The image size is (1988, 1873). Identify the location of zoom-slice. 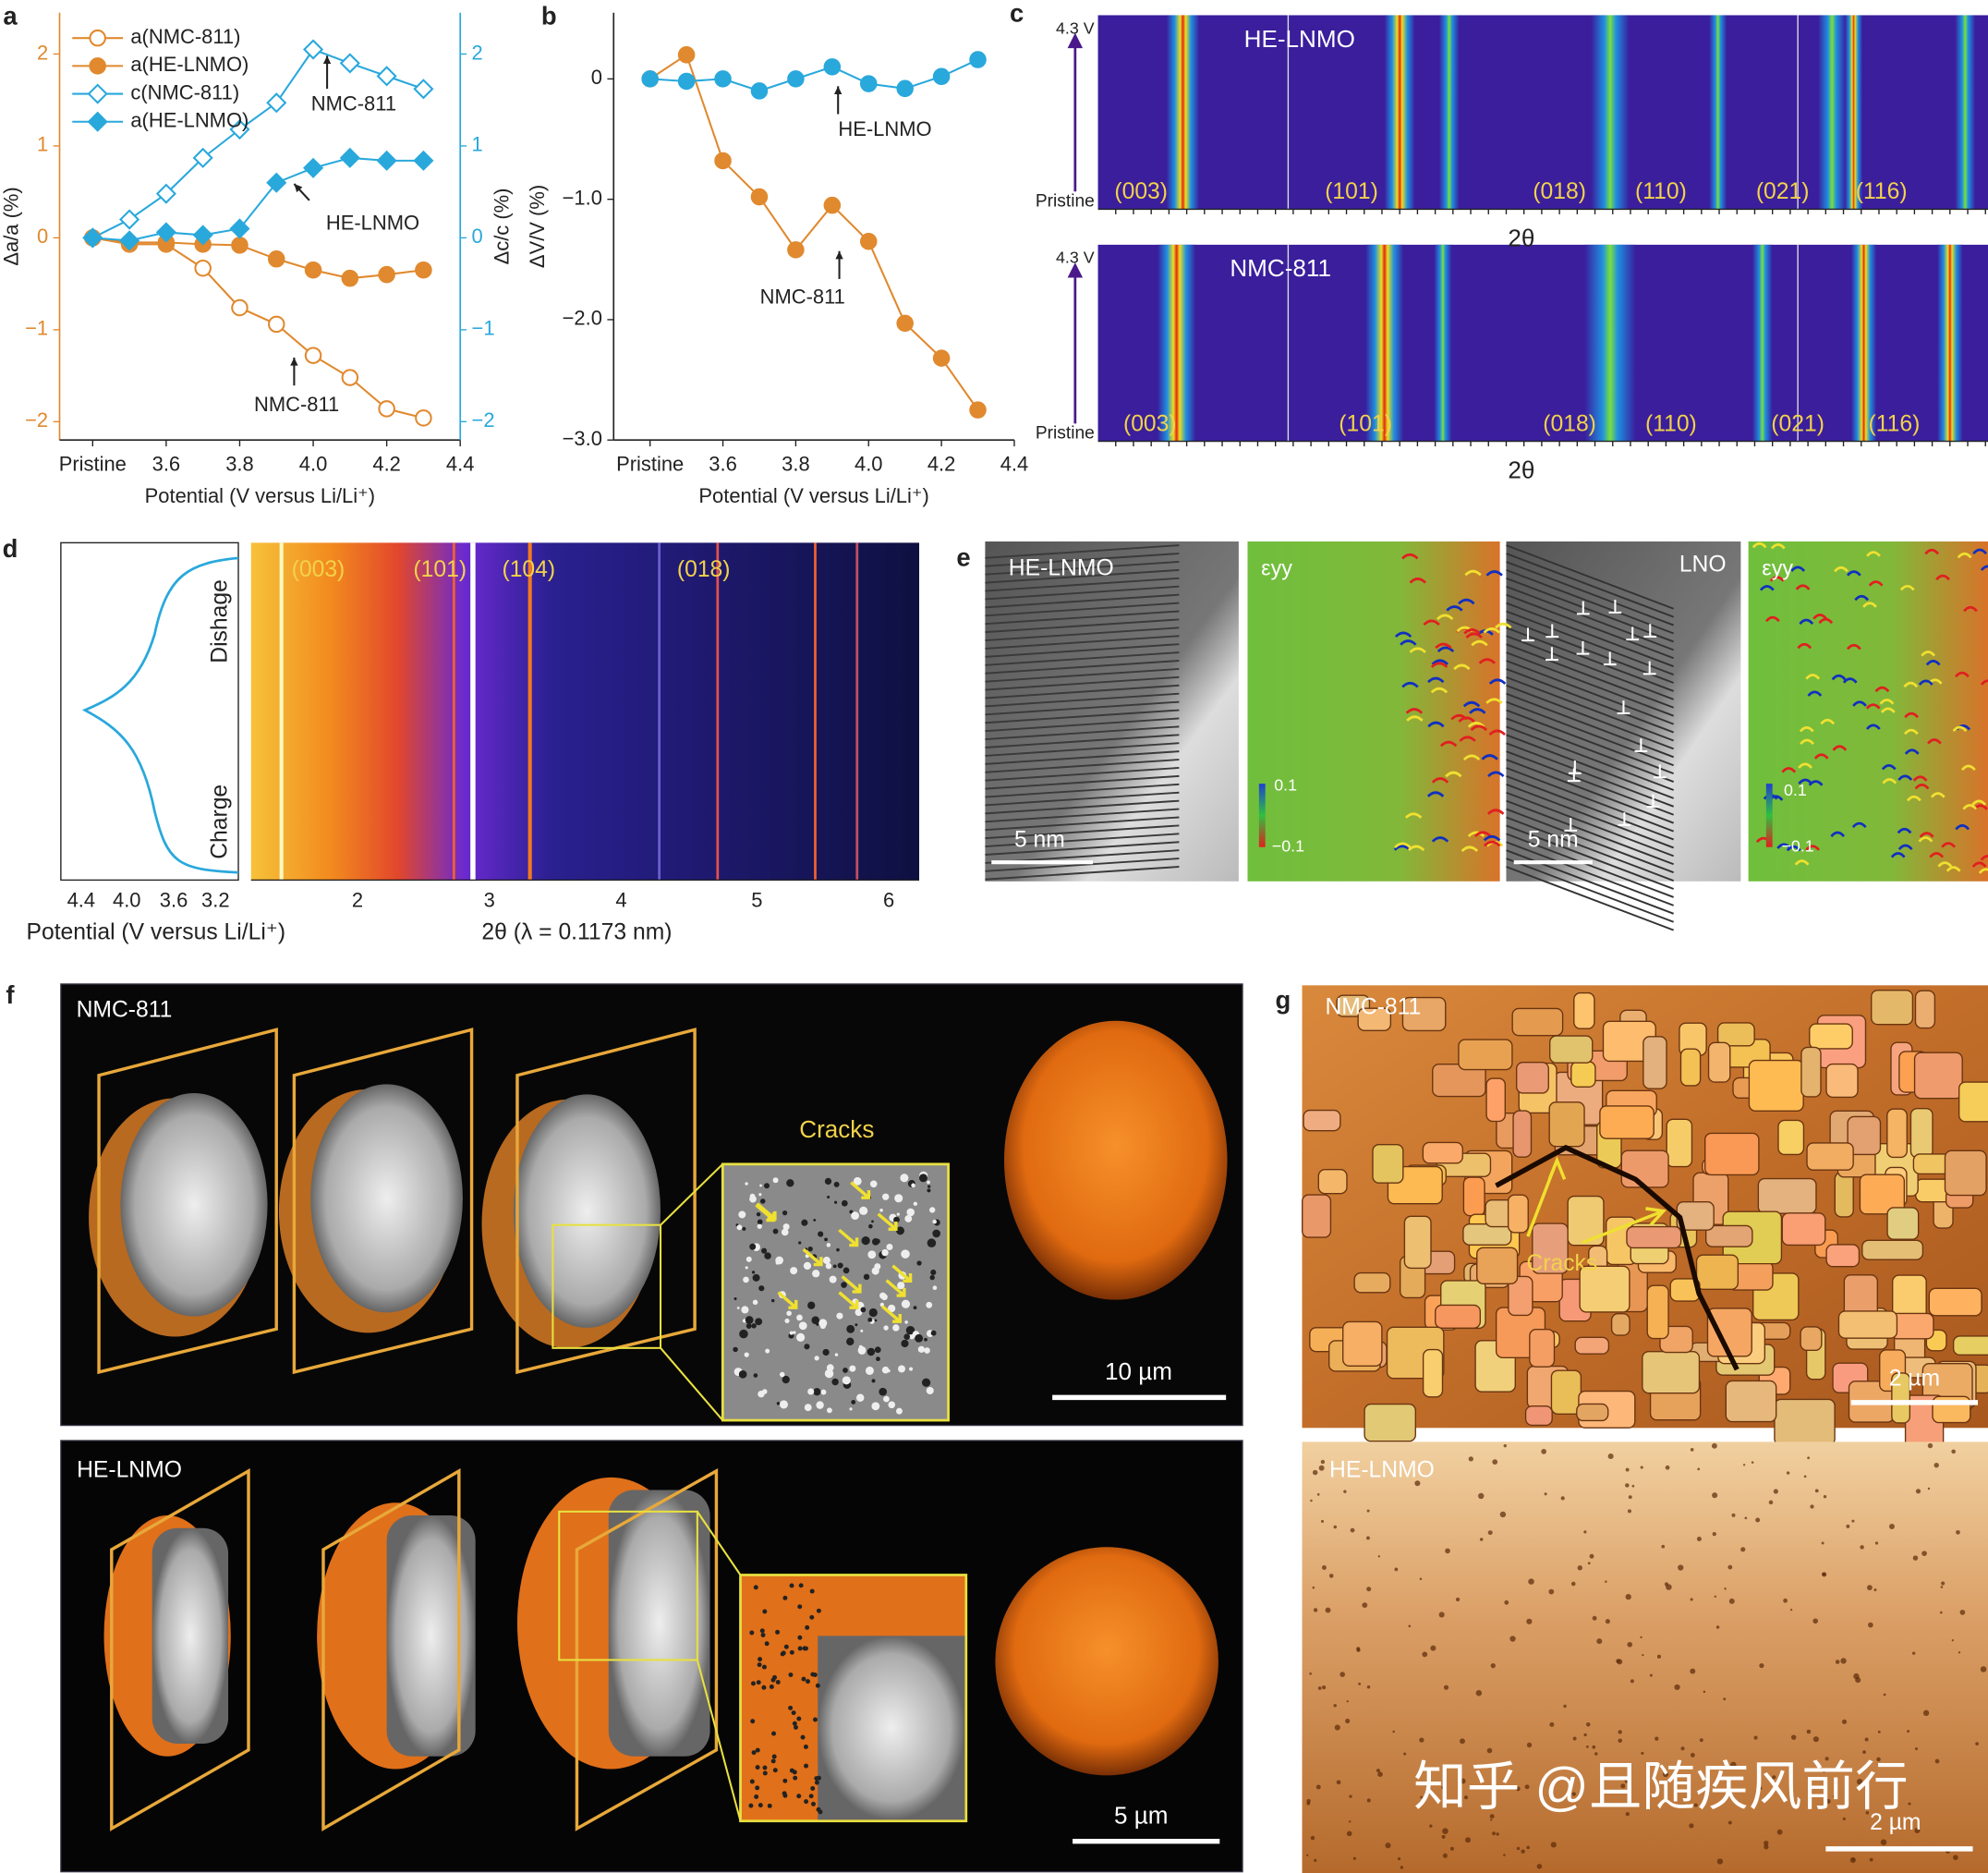
(891, 1728).